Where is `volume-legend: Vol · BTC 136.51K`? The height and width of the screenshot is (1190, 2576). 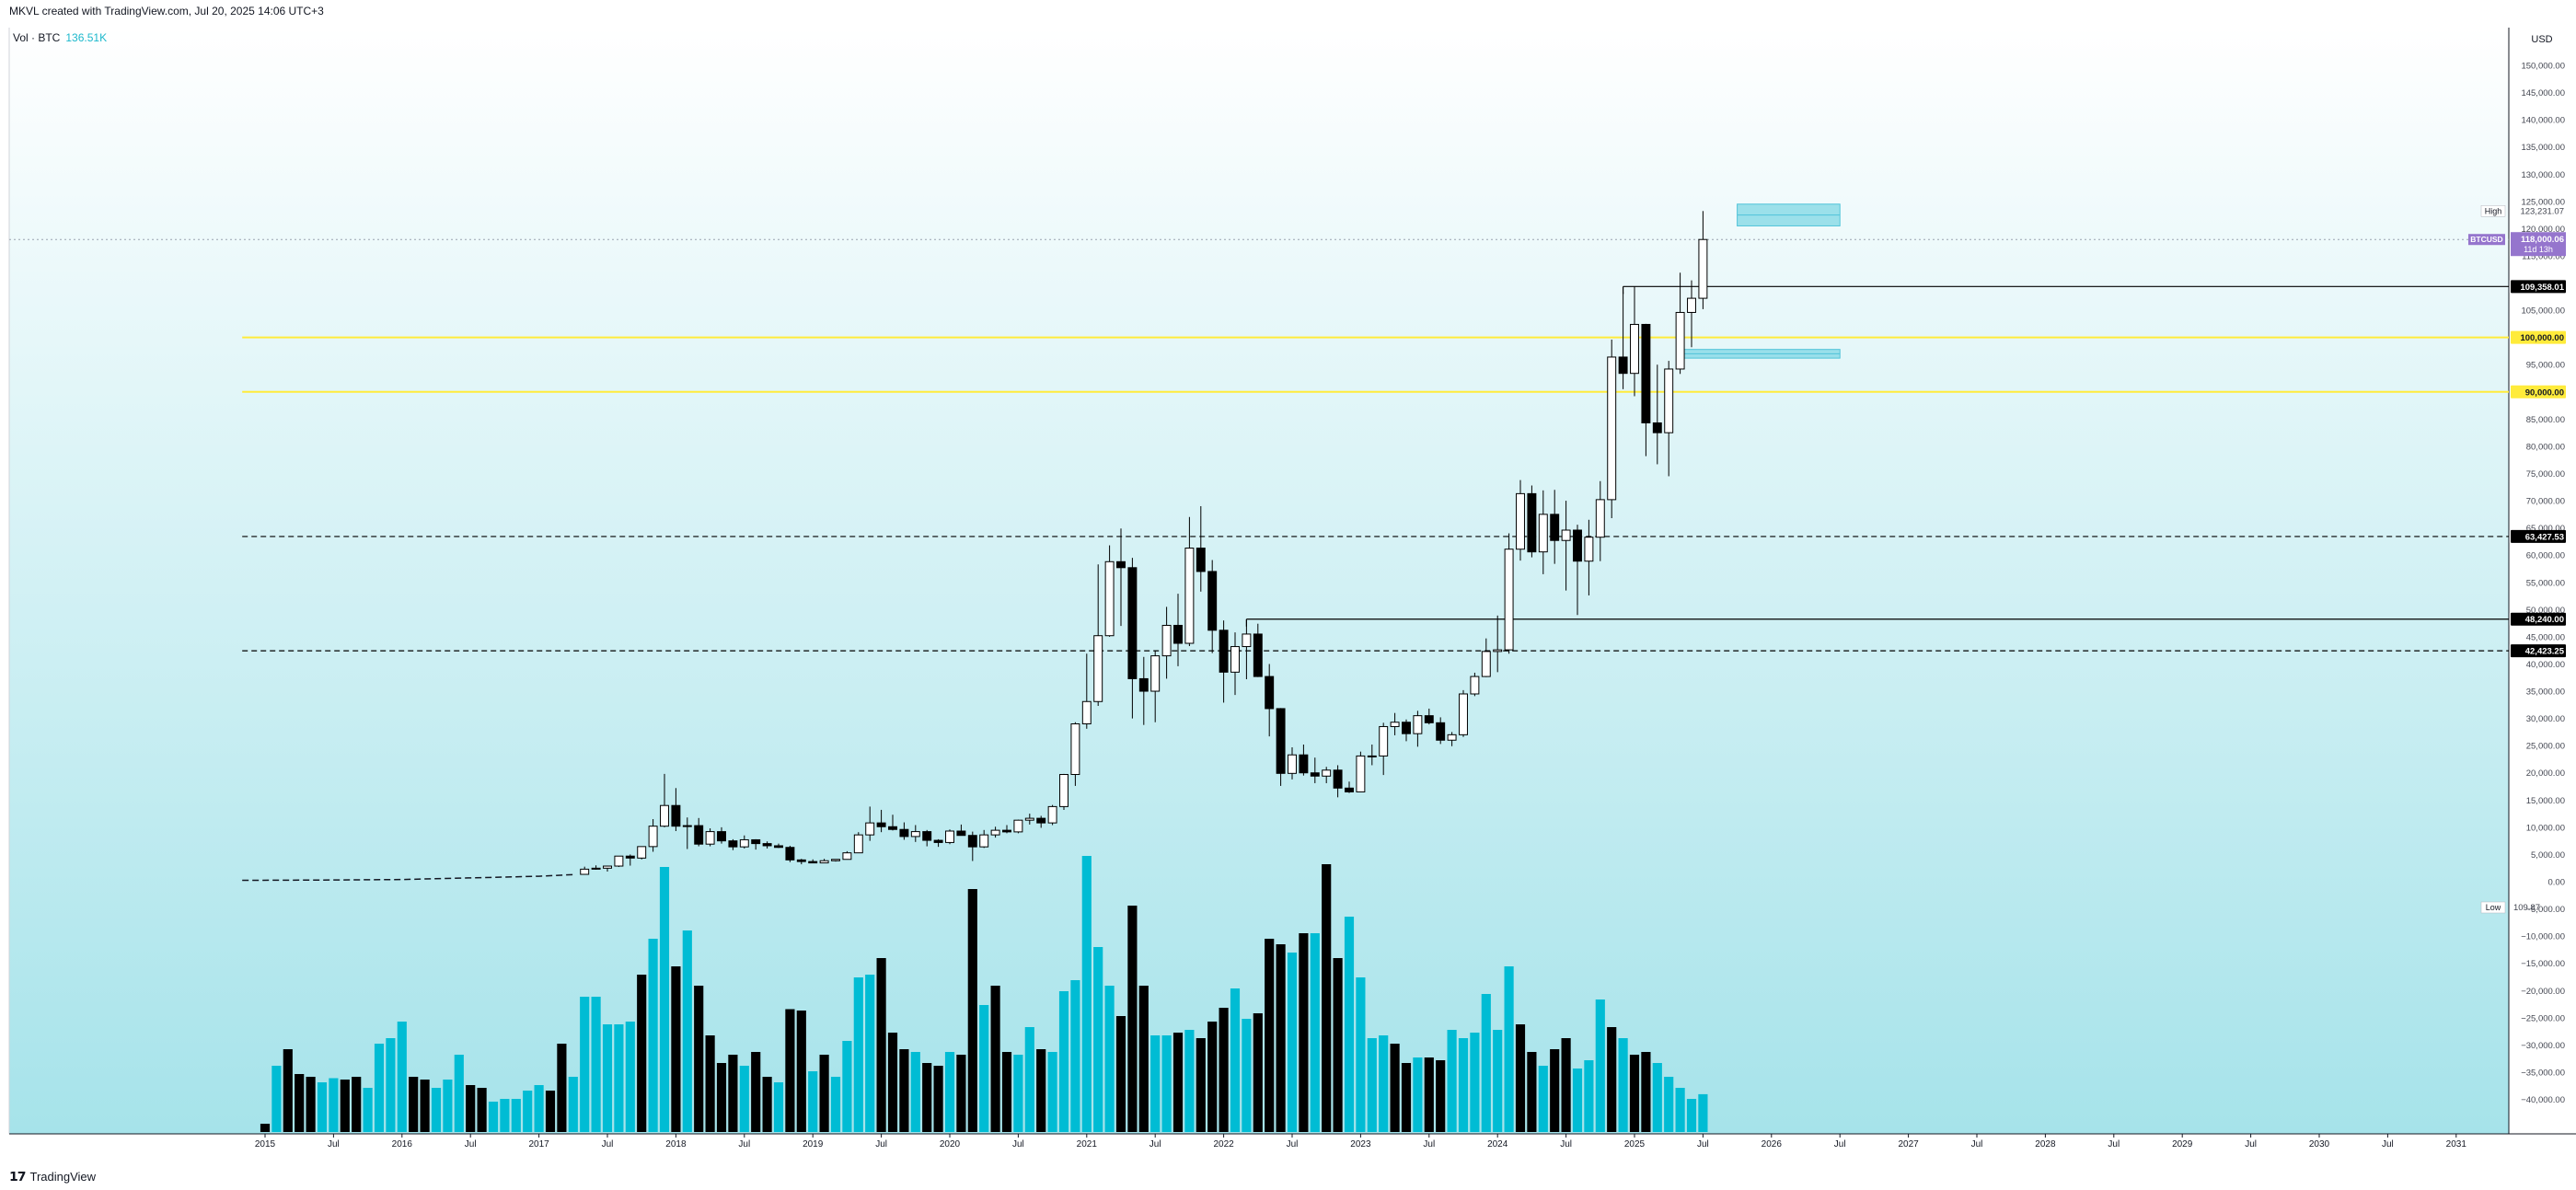 volume-legend: Vol · BTC 136.51K is located at coordinates (60, 37).